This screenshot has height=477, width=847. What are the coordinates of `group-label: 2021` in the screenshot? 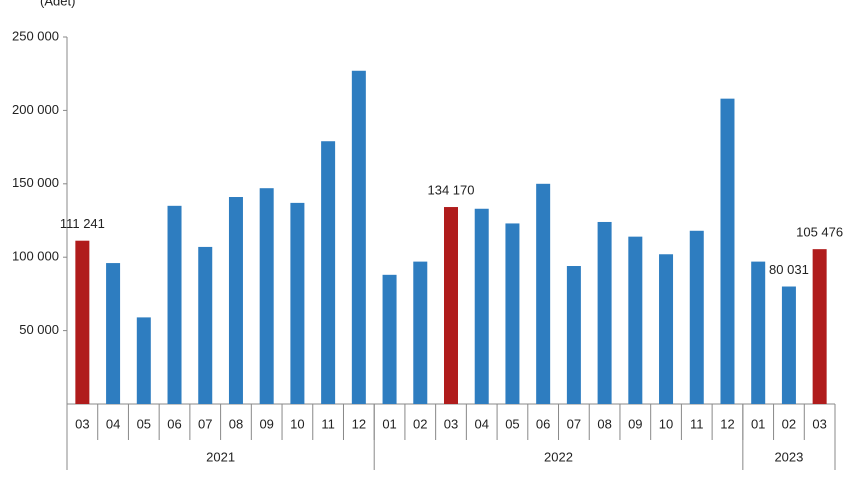 It's located at (220, 456).